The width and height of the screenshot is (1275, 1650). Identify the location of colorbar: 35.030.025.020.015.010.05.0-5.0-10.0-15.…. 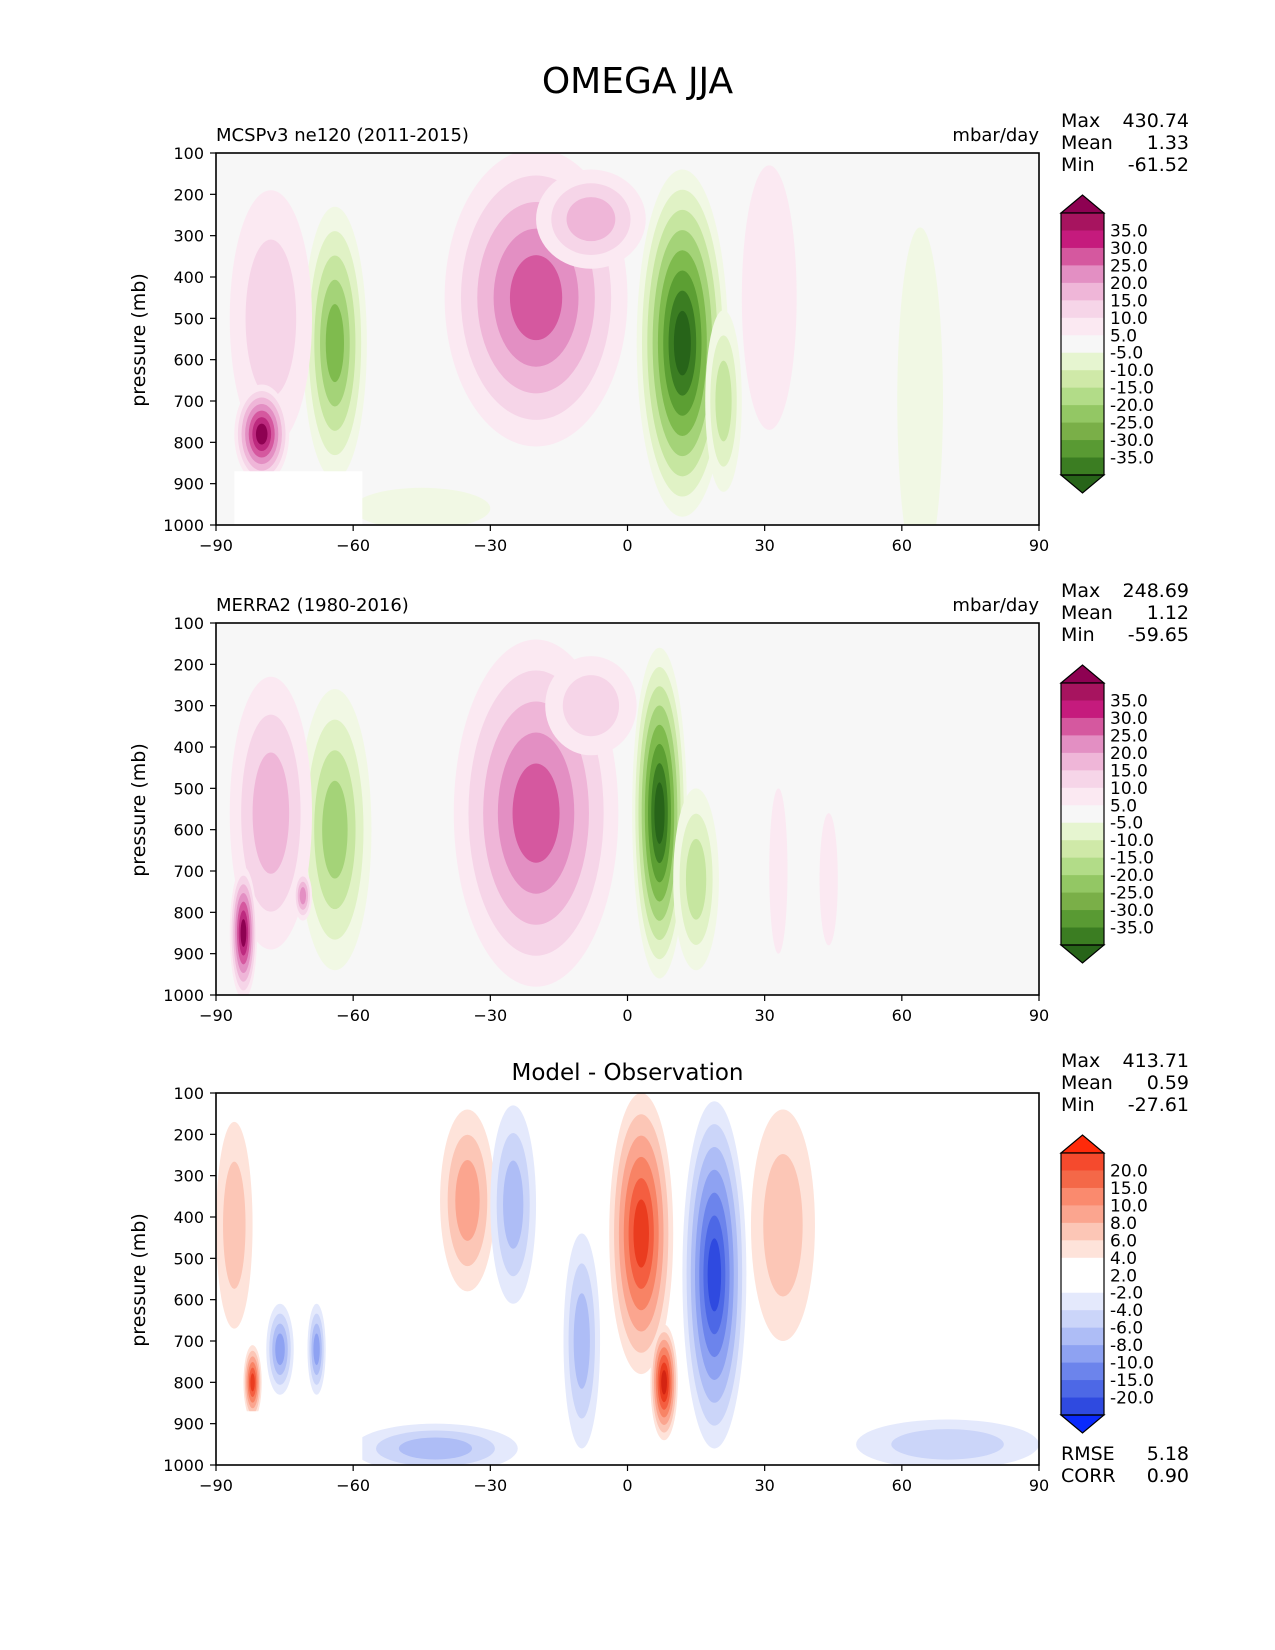
(1106, 814).